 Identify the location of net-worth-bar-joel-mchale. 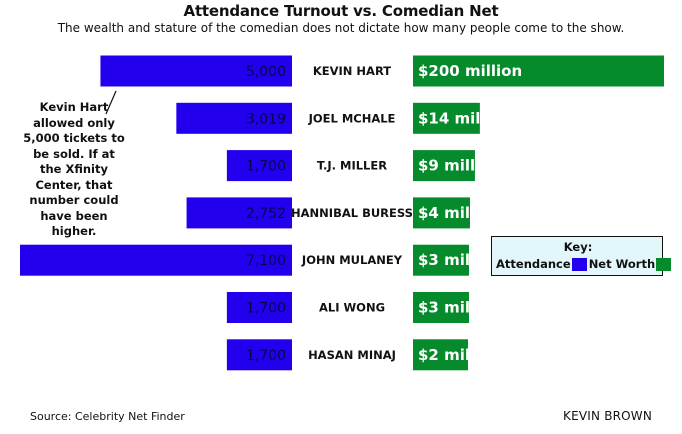
(446, 118).